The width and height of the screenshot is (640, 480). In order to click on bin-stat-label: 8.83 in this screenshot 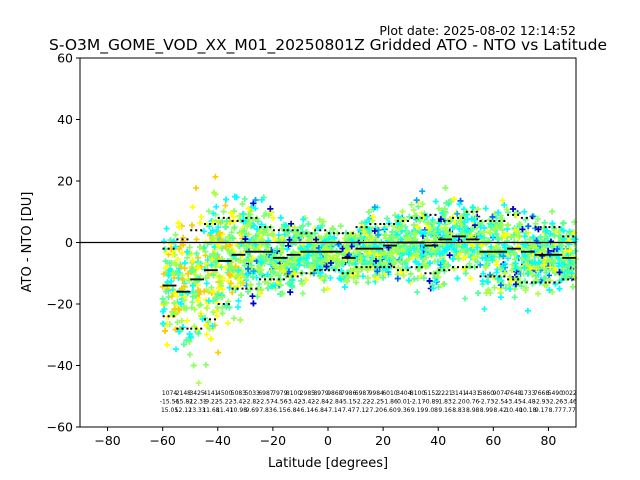, I will do `click(459, 410)`.